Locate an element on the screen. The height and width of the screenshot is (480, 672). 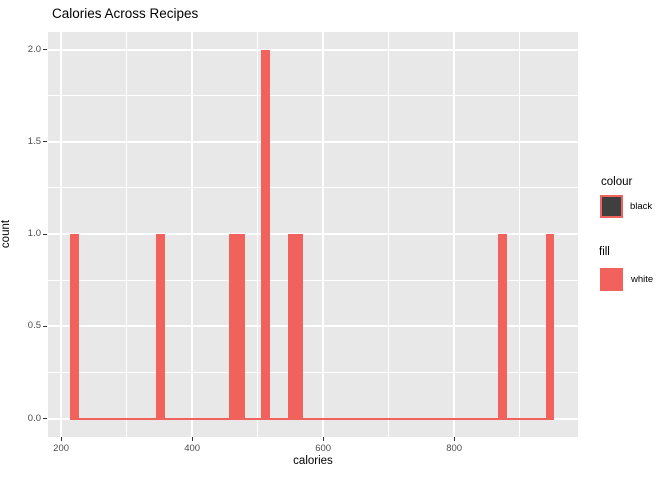
y-tick-label: 1.0 is located at coordinates (34, 234).